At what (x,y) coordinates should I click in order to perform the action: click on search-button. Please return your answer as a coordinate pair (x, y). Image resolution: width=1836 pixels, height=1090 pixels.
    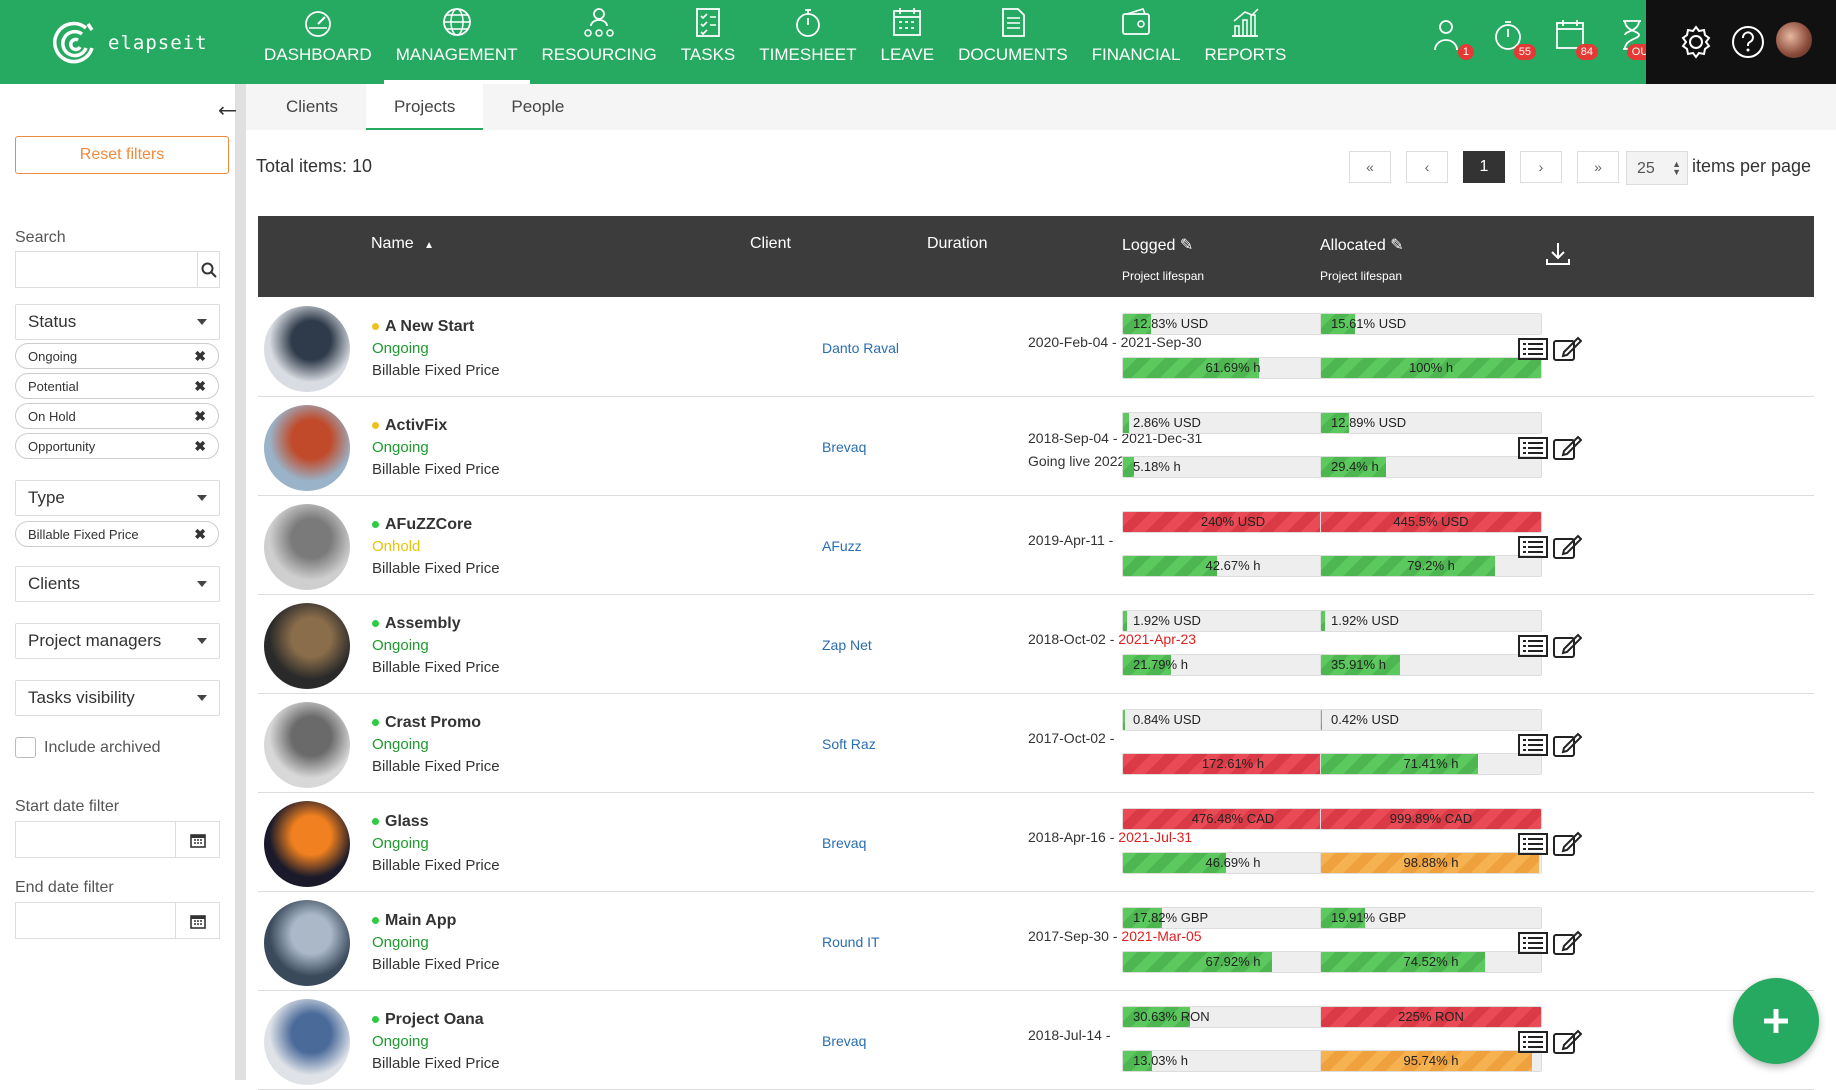
    Looking at the image, I should click on (208, 269).